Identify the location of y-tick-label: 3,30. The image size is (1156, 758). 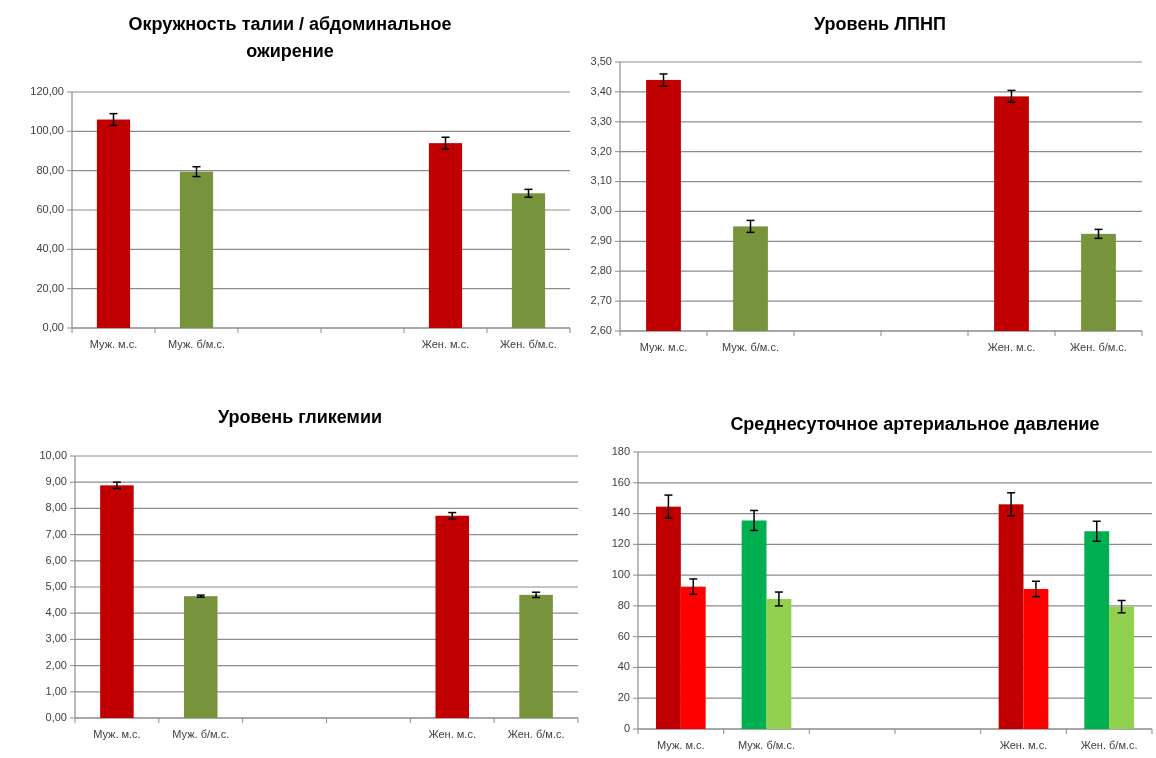
(601, 120).